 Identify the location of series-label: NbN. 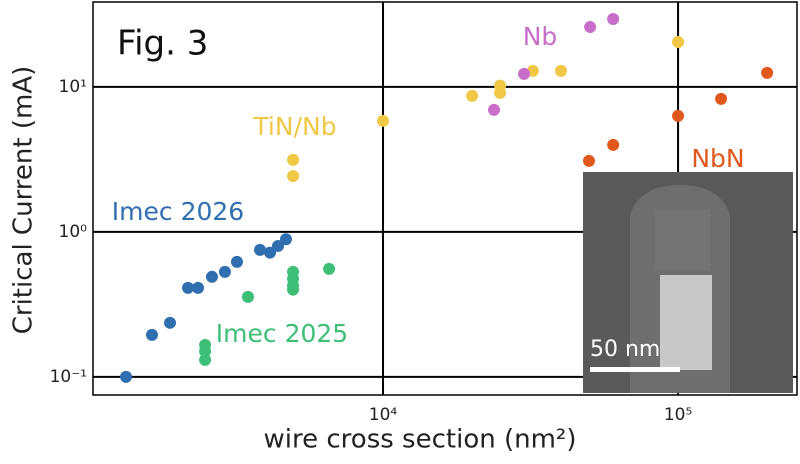
(717, 158).